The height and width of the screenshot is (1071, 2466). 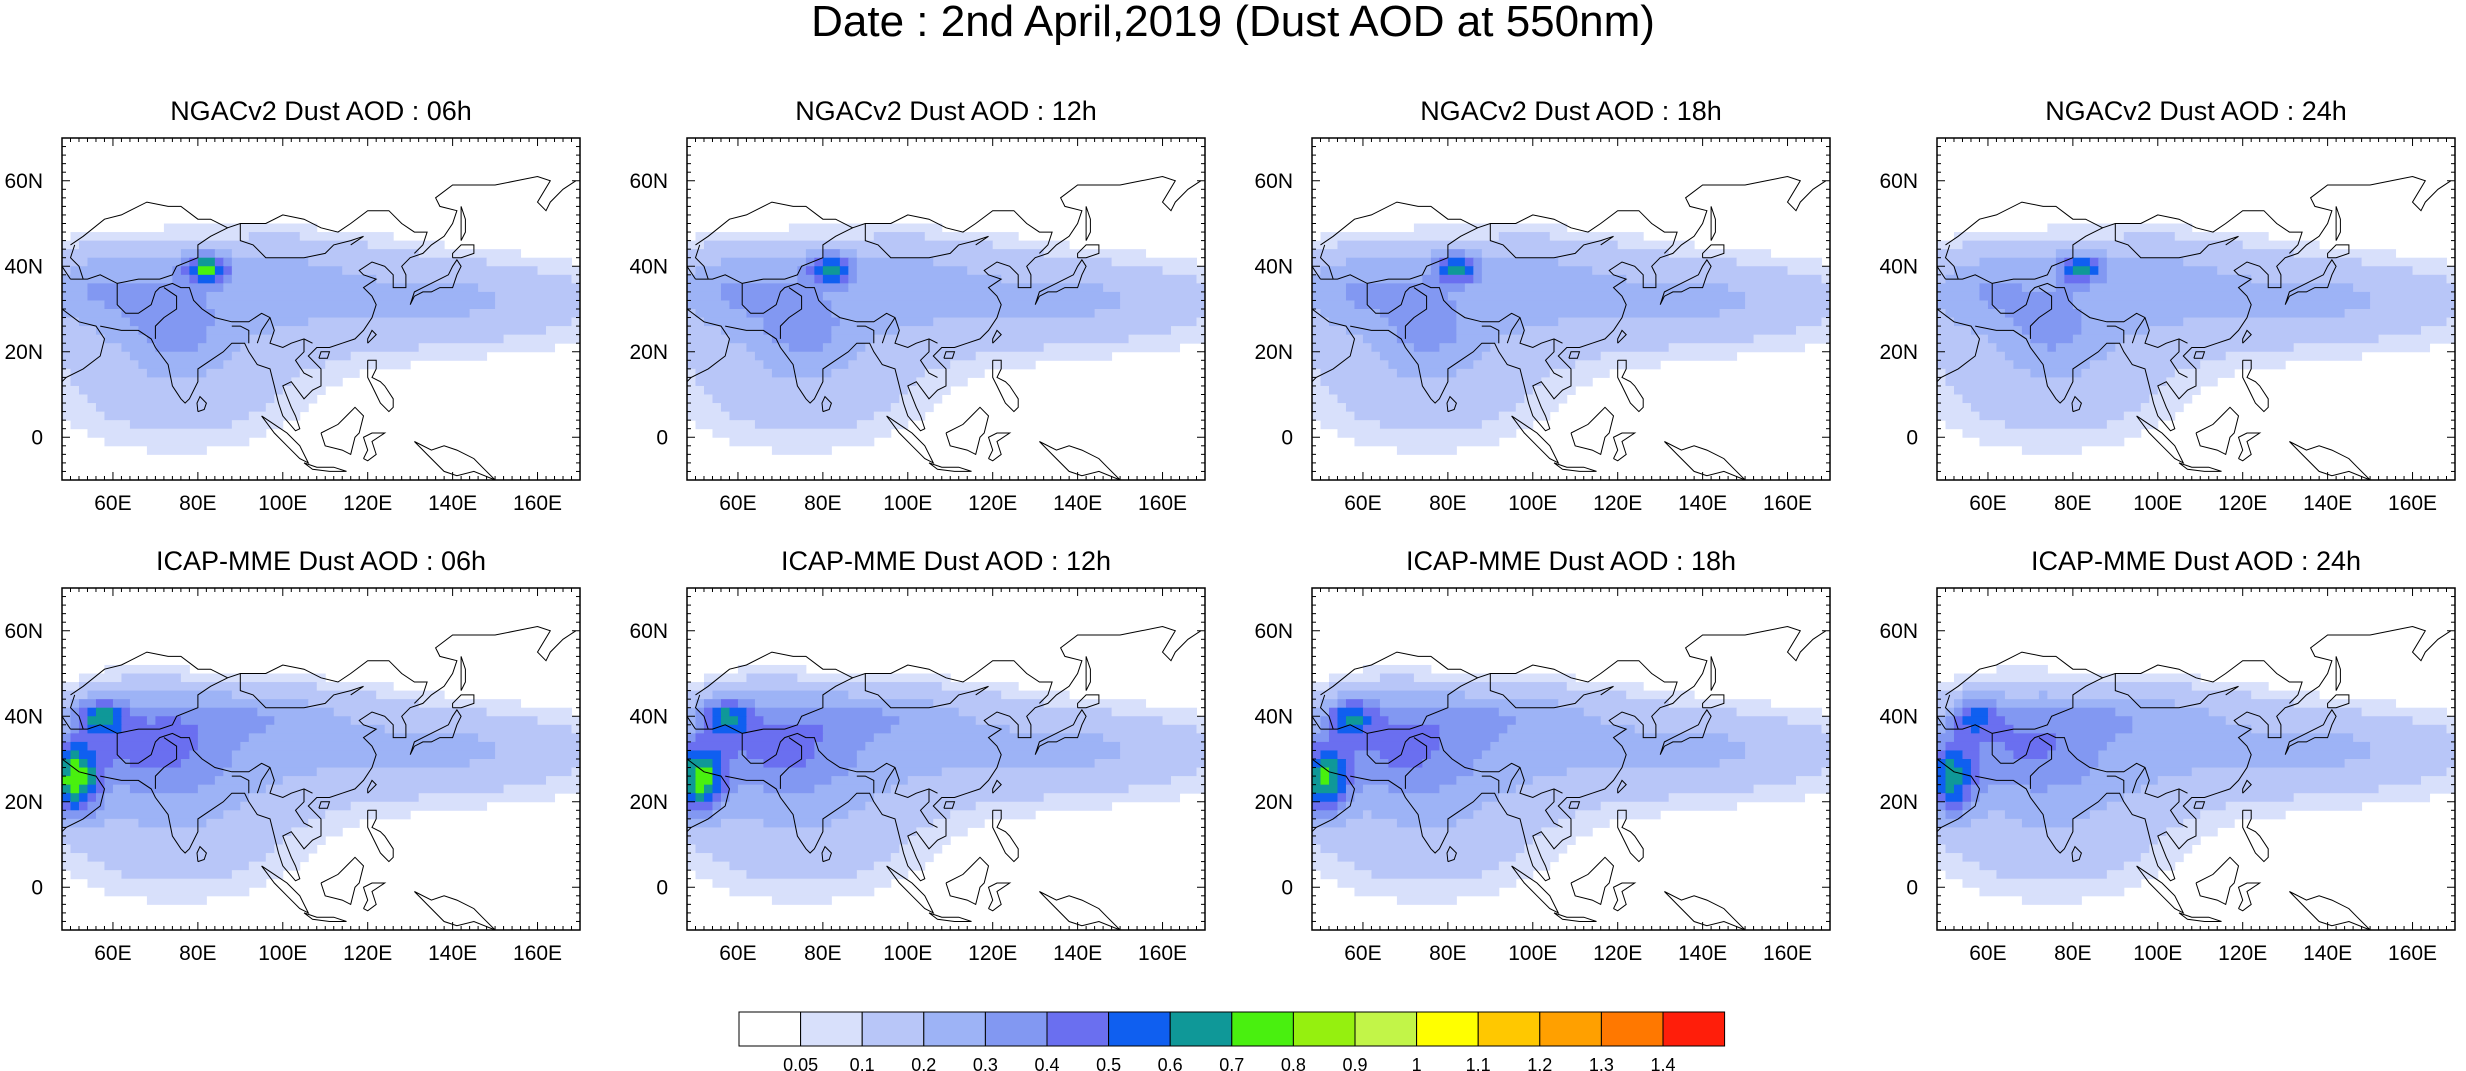 I want to click on colorbar-label: 0.6, so click(x=1170, y=1063).